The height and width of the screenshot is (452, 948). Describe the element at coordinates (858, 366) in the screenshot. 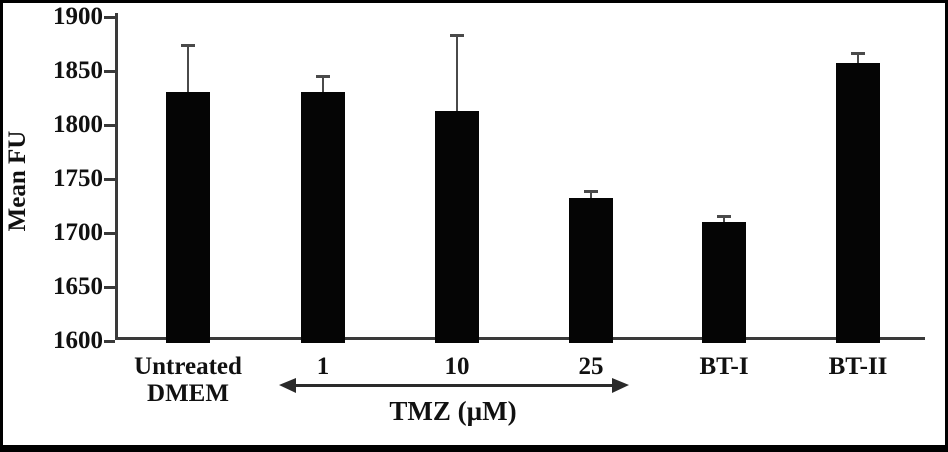

I see `x-tick-label: BT-II` at that location.